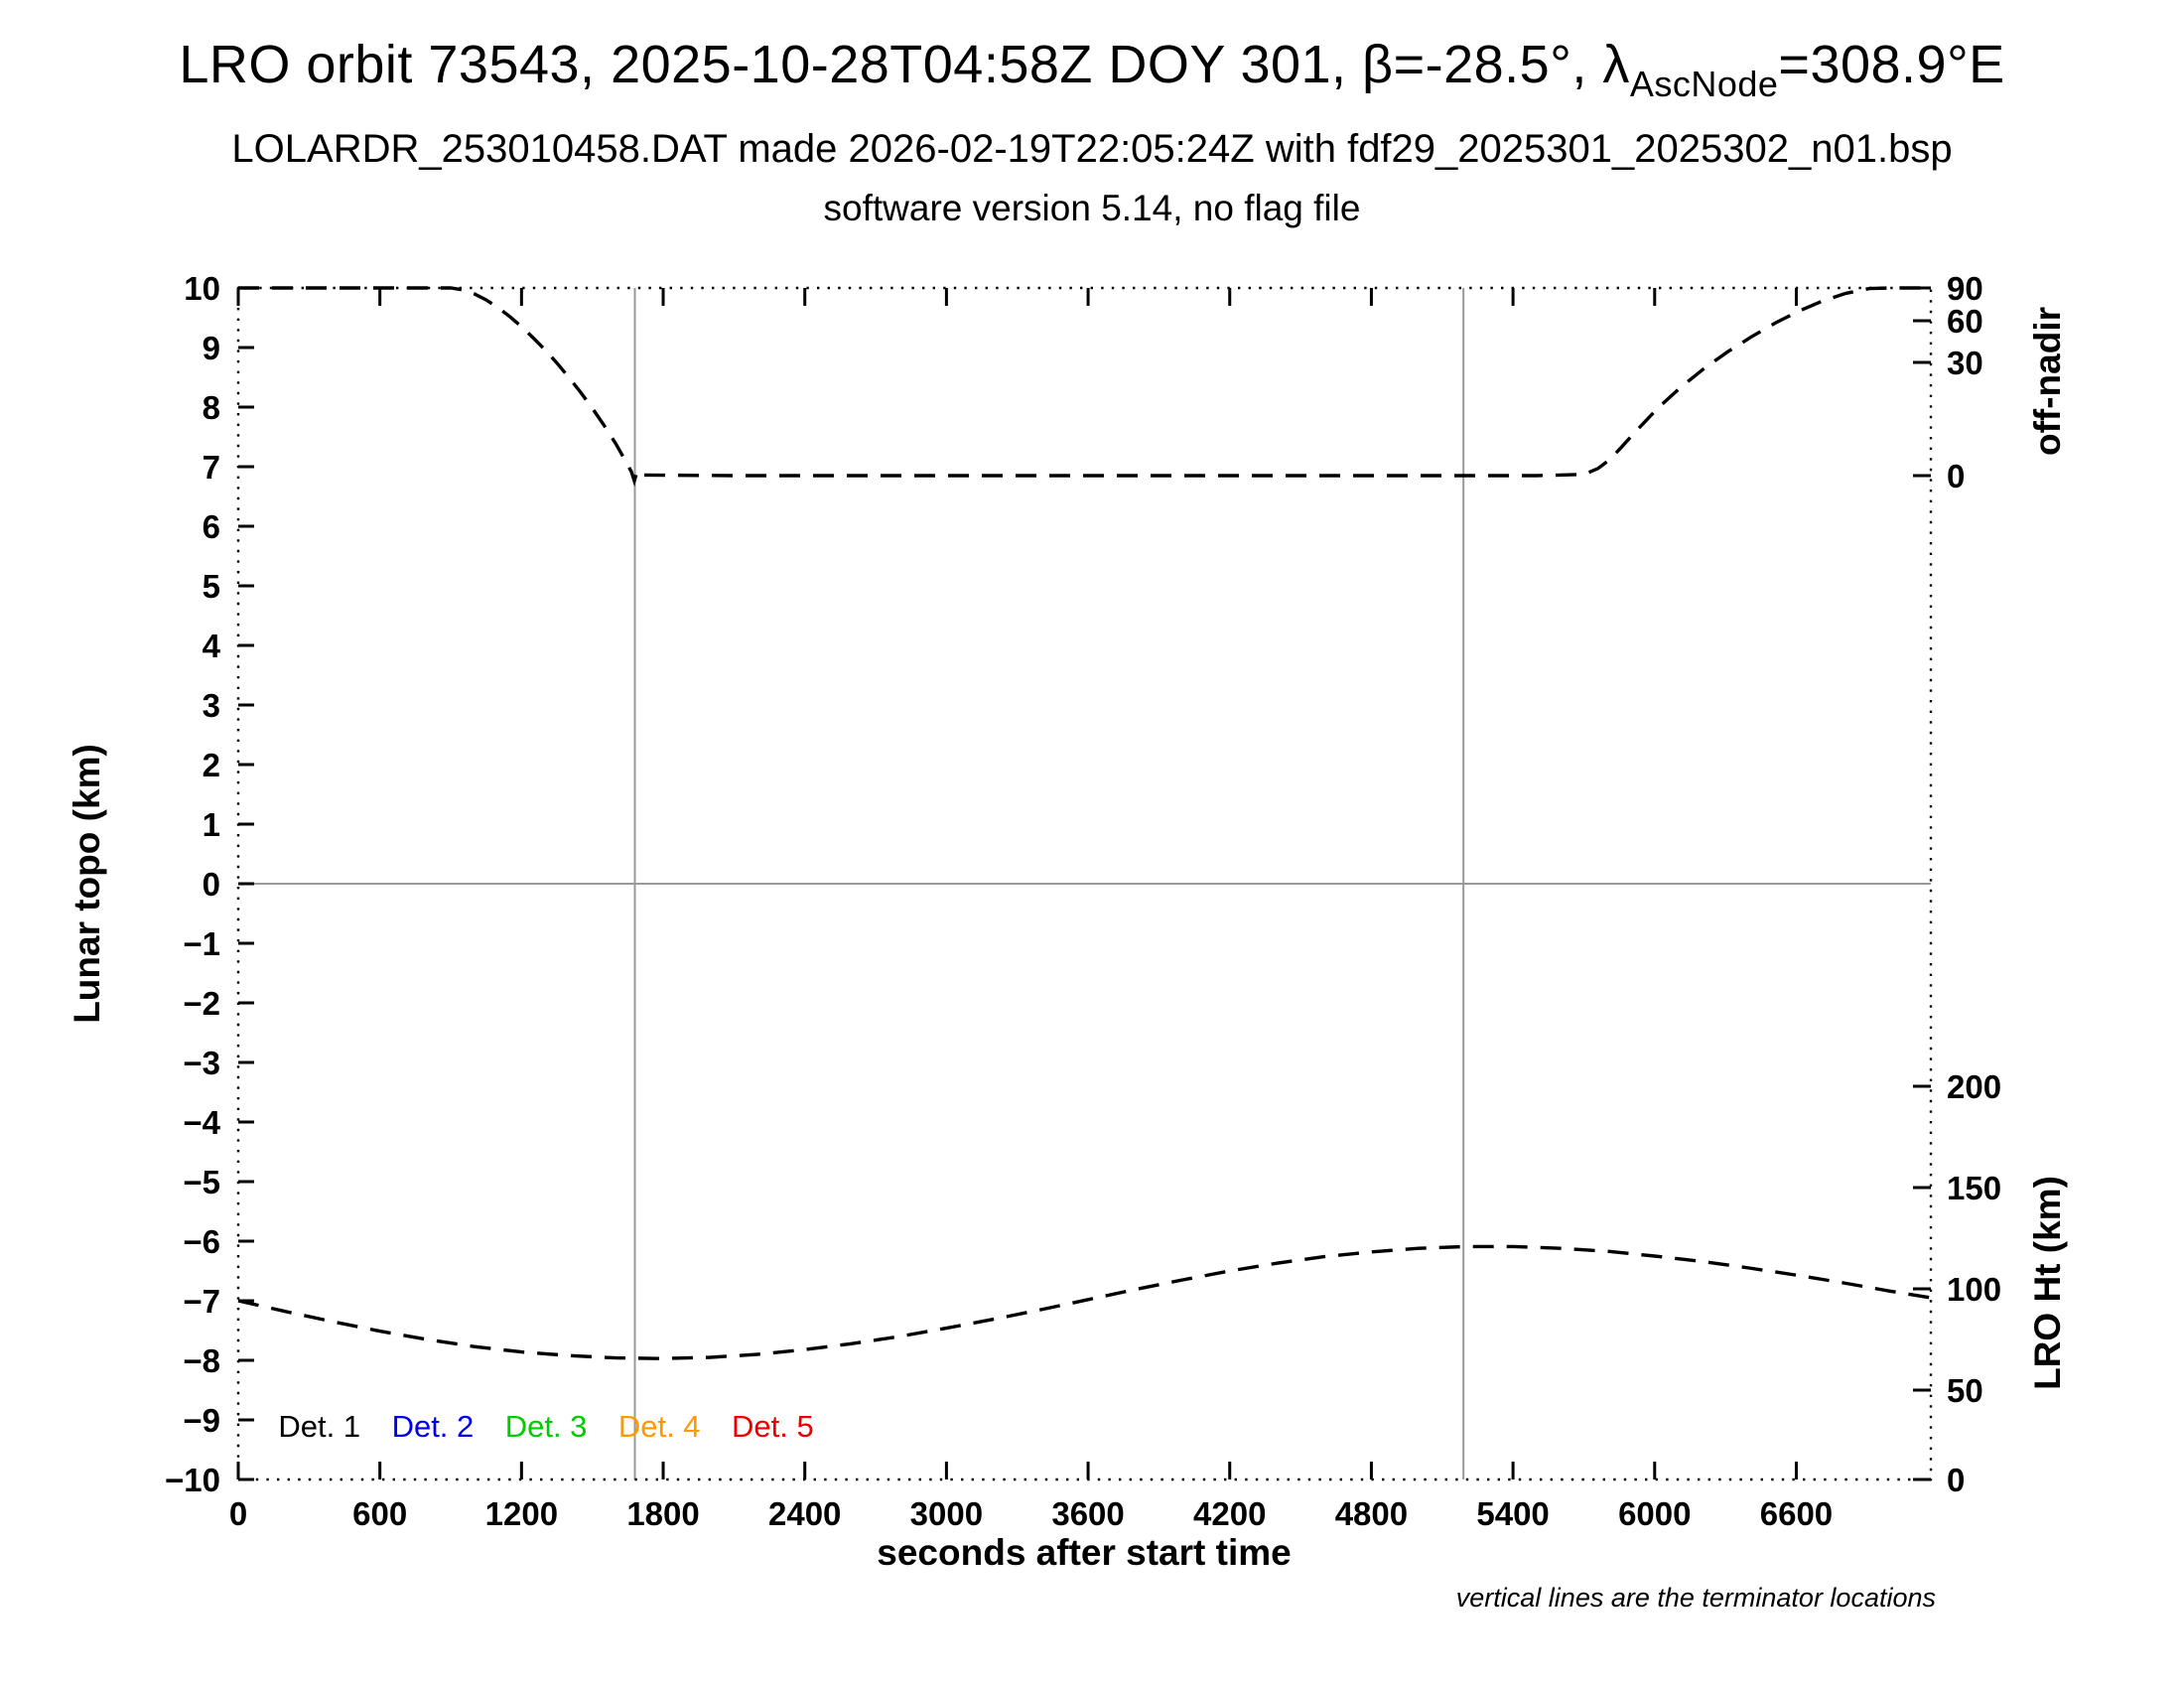 The image size is (2184, 1688). I want to click on right-axis-tick-label: 60, so click(1965, 321).